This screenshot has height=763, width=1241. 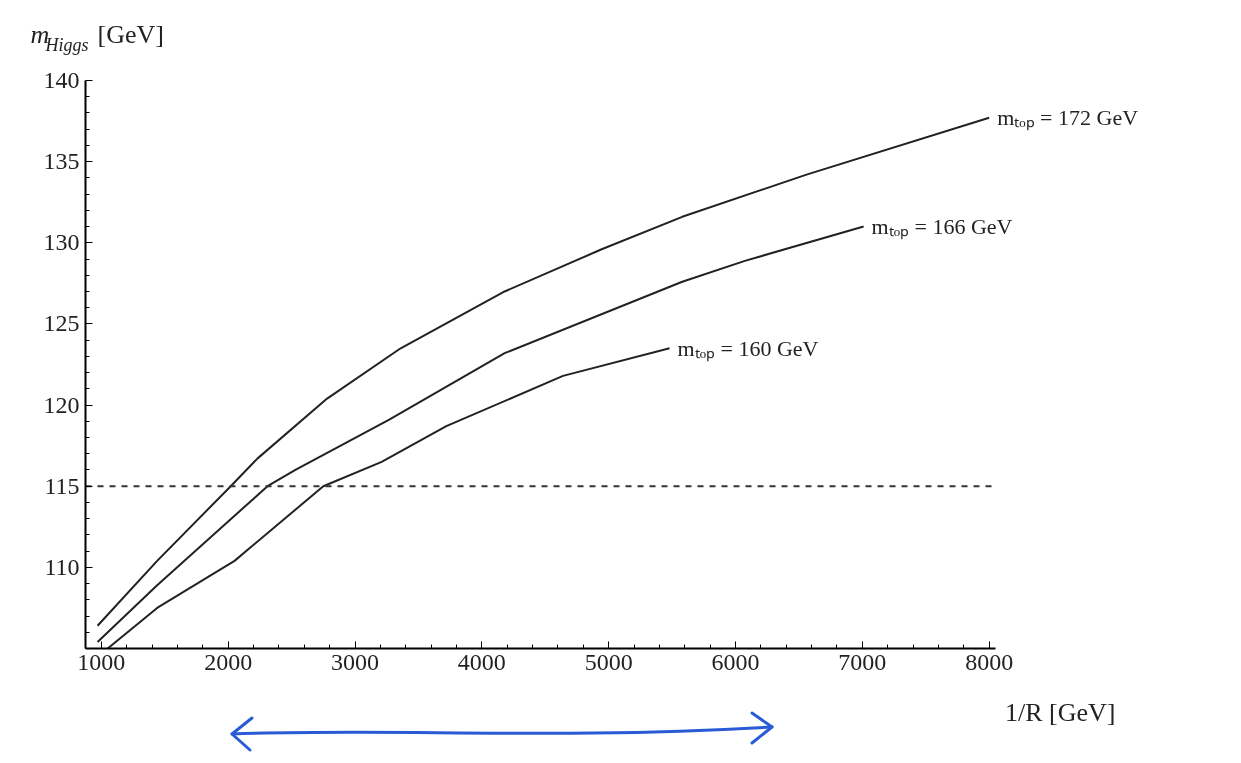 I want to click on x-axis-title: 1/R [GeV], so click(x=1060, y=712).